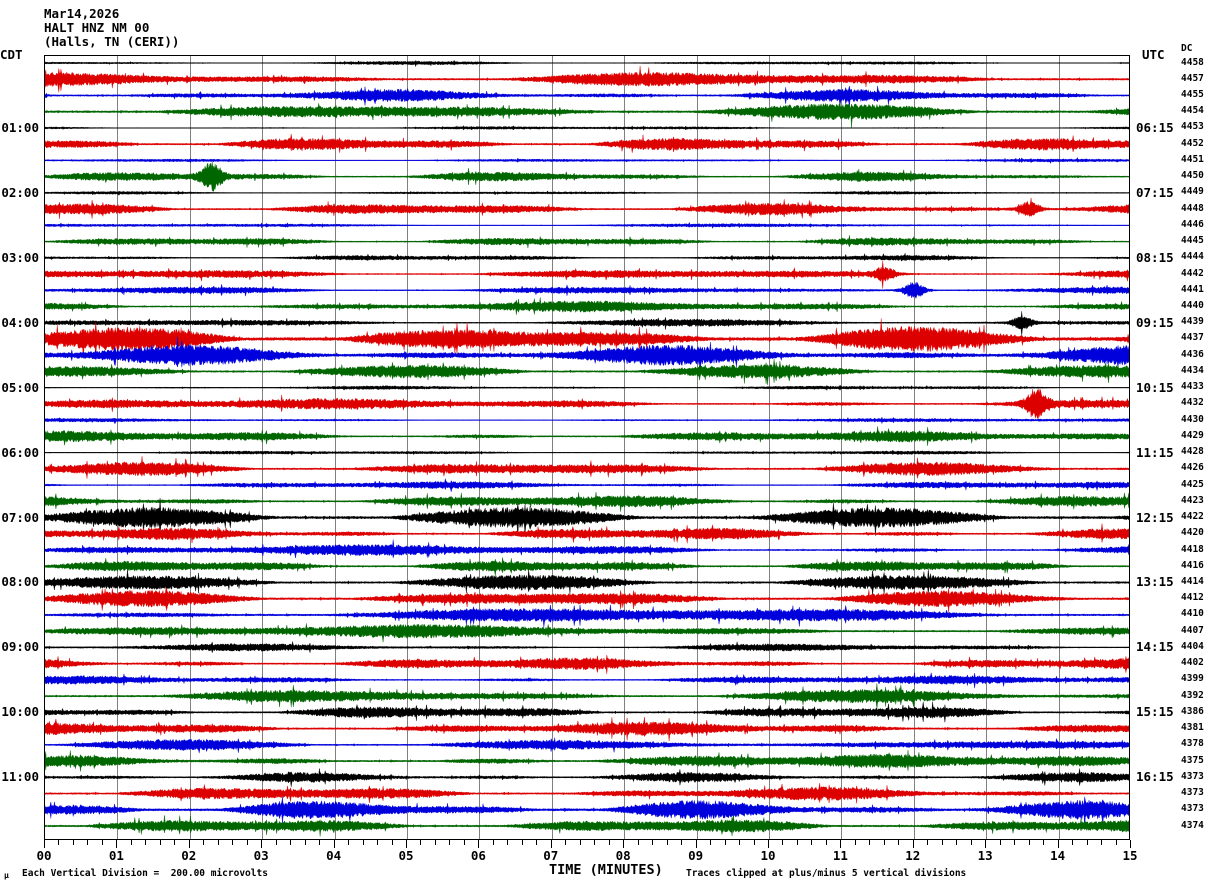  I want to click on x-axis-ticks, so click(587, 844).